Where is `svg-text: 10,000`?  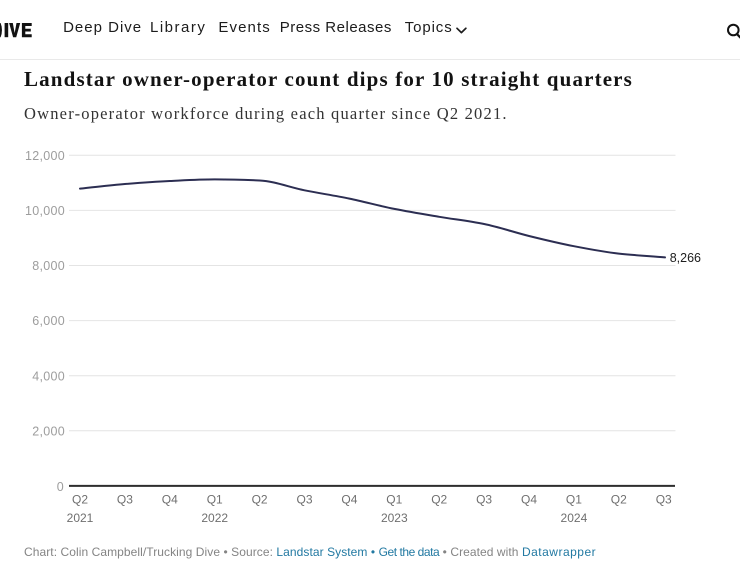 svg-text: 10,000 is located at coordinates (45, 211).